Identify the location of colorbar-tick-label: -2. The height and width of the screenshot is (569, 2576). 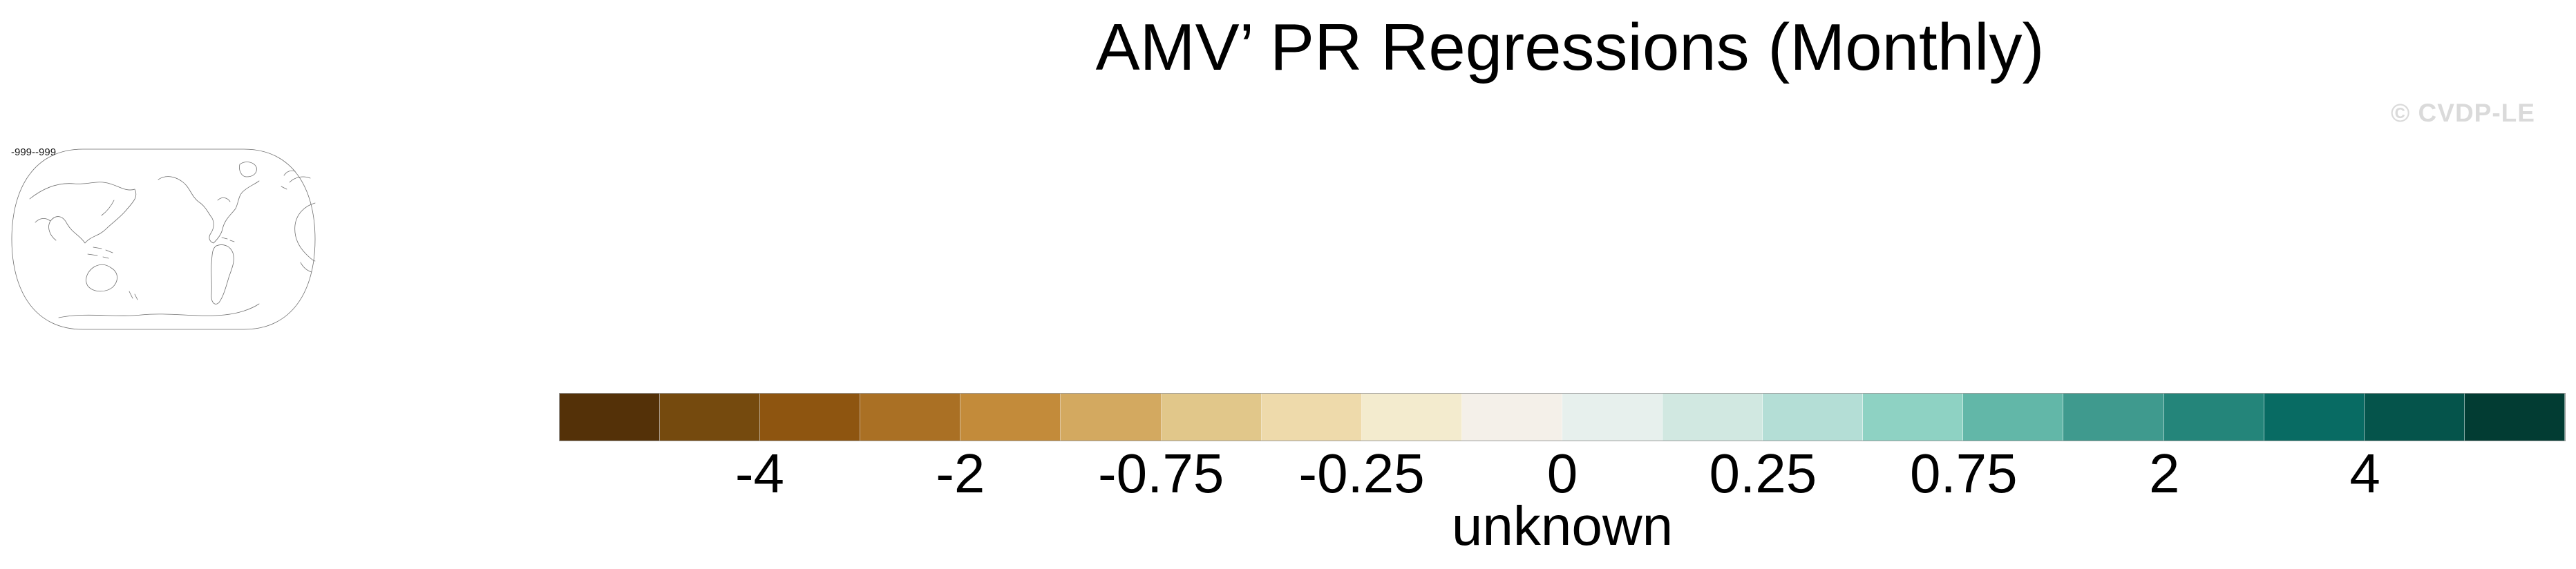
(960, 473).